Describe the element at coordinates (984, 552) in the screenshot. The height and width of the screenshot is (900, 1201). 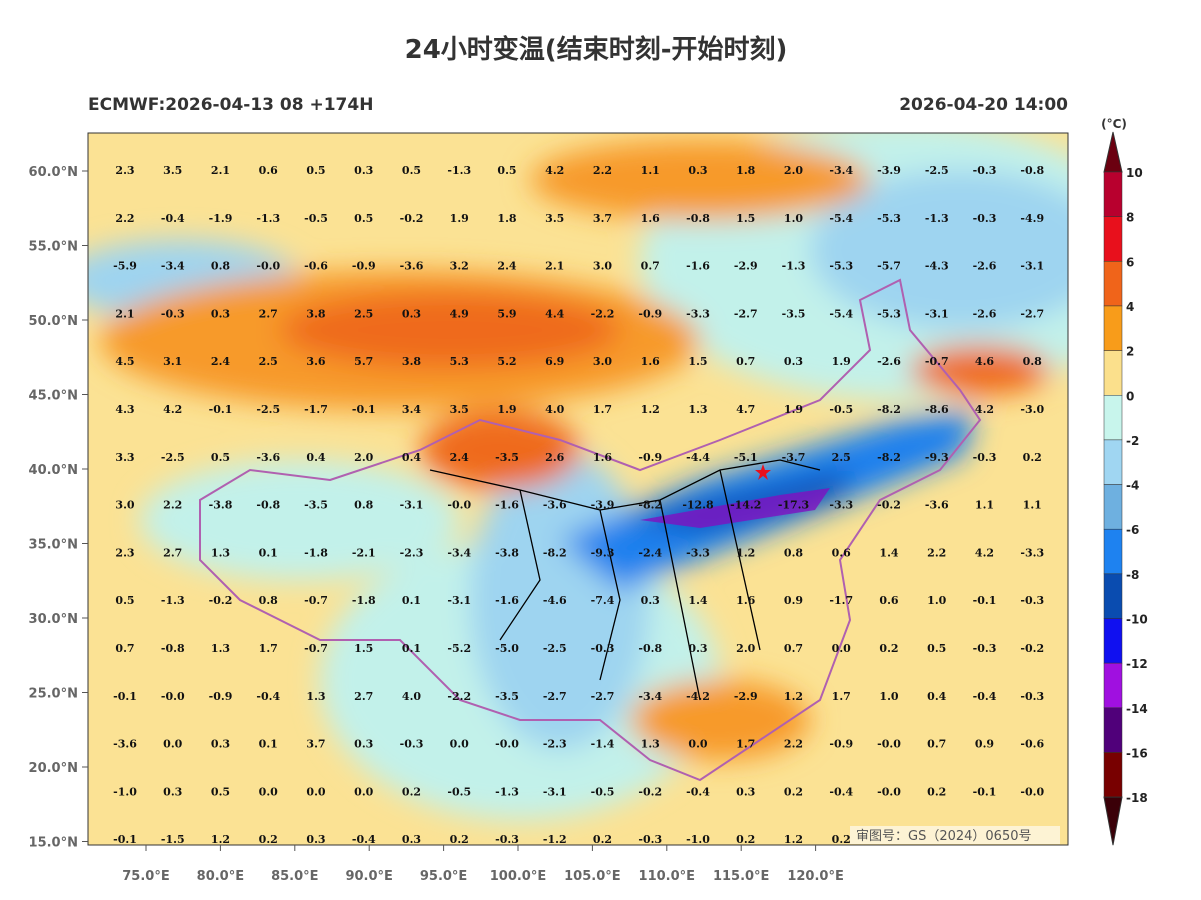
I see `grid-value: 4.2` at that location.